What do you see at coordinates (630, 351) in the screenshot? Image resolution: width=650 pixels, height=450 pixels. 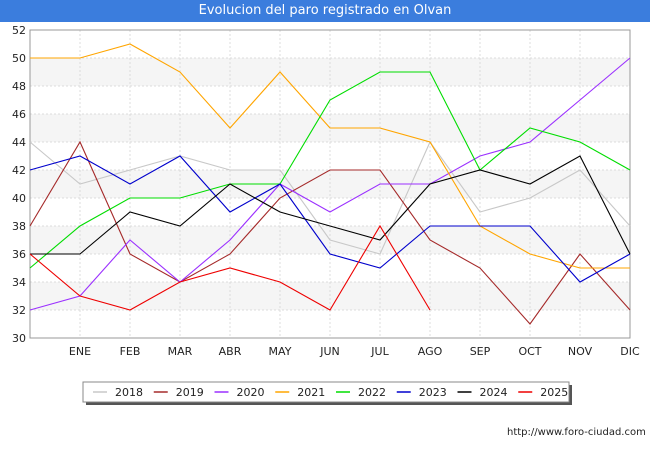 I see `x-tick-label: DIC` at bounding box center [630, 351].